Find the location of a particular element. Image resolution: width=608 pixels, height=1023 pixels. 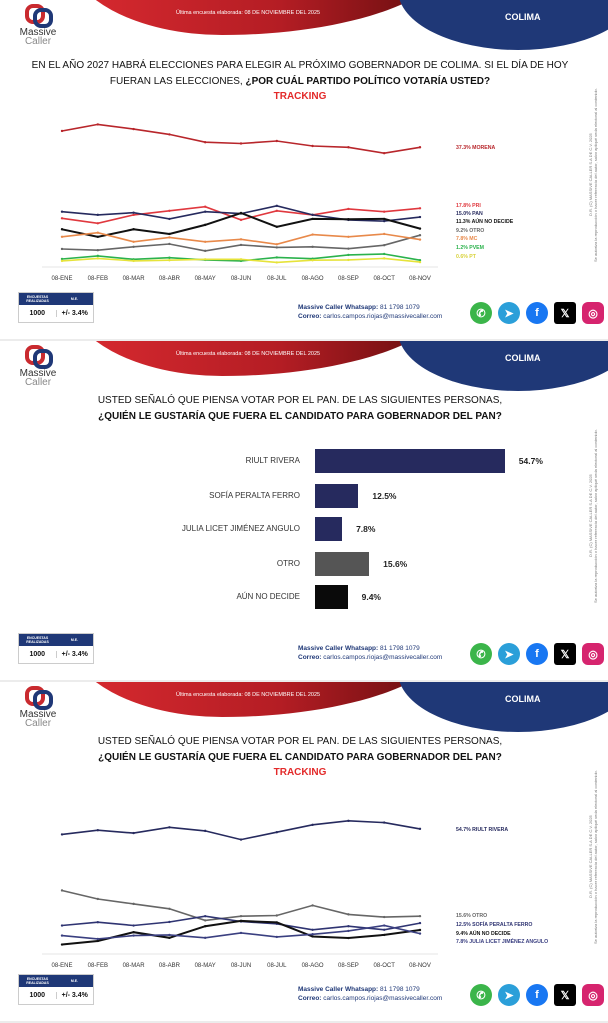

series-label: 1.2% PVEM is located at coordinates (470, 248).